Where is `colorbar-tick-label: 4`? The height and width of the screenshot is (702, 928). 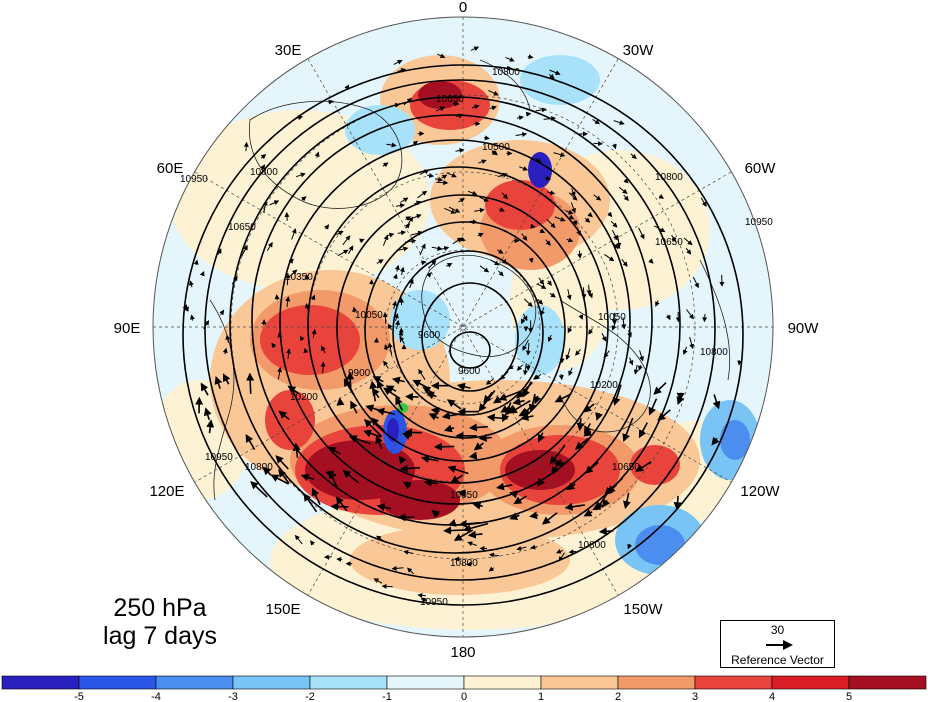
colorbar-tick-label: 4 is located at coordinates (772, 696).